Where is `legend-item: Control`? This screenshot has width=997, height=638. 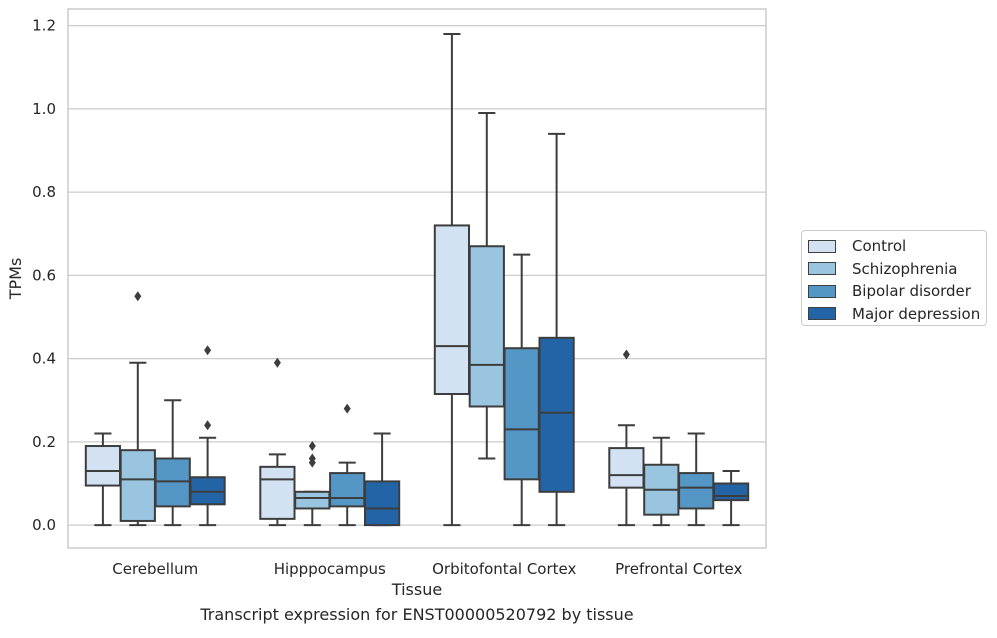
legend-item: Control is located at coordinates (897, 246).